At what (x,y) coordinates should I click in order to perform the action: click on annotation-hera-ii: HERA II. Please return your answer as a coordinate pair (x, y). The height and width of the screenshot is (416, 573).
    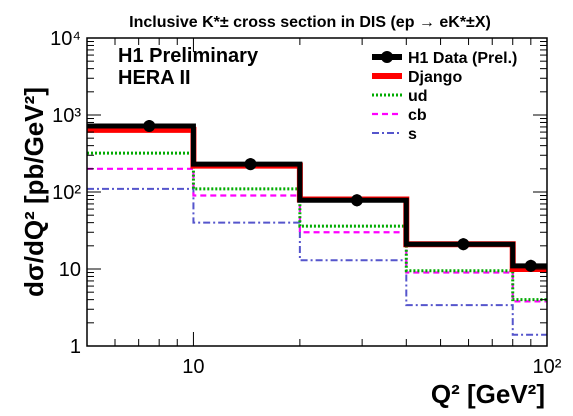
    Looking at the image, I should click on (154, 78).